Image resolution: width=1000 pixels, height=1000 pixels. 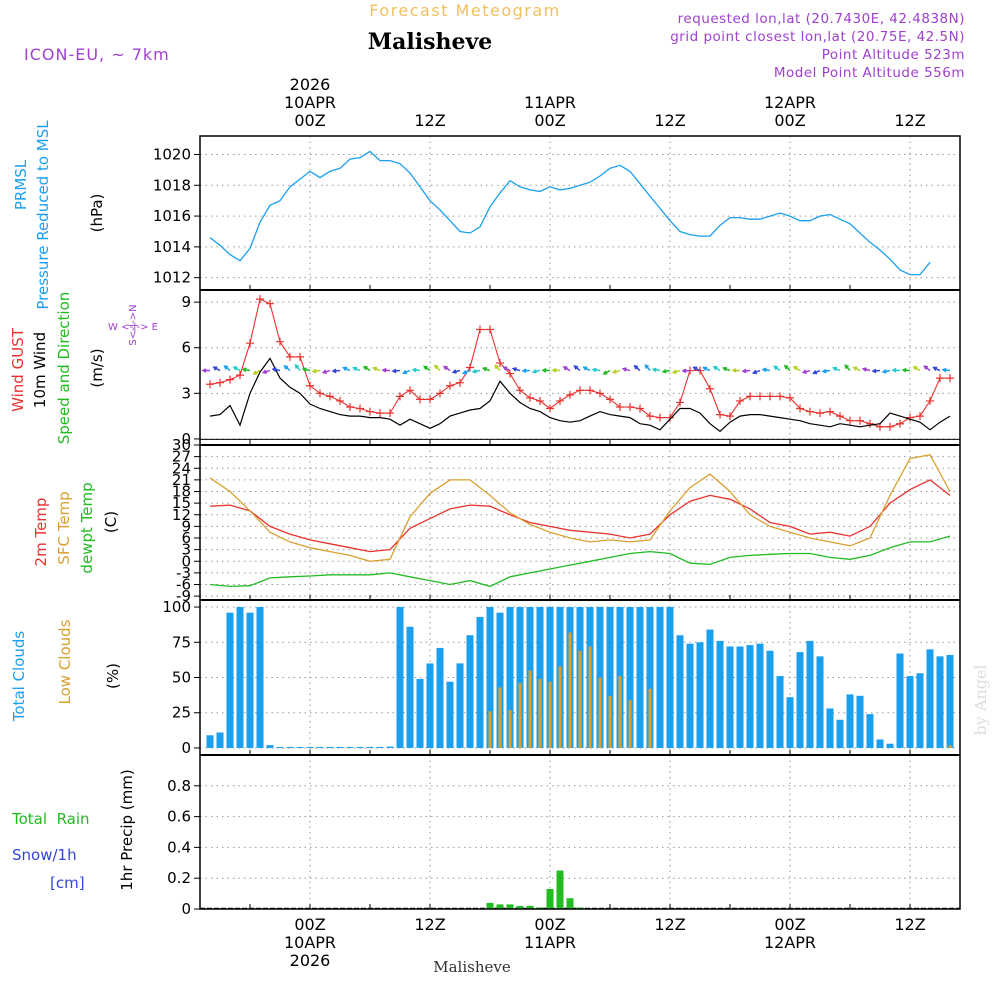 What do you see at coordinates (97, 213) in the screenshot?
I see `pressure-label-unit: (hPa)` at bounding box center [97, 213].